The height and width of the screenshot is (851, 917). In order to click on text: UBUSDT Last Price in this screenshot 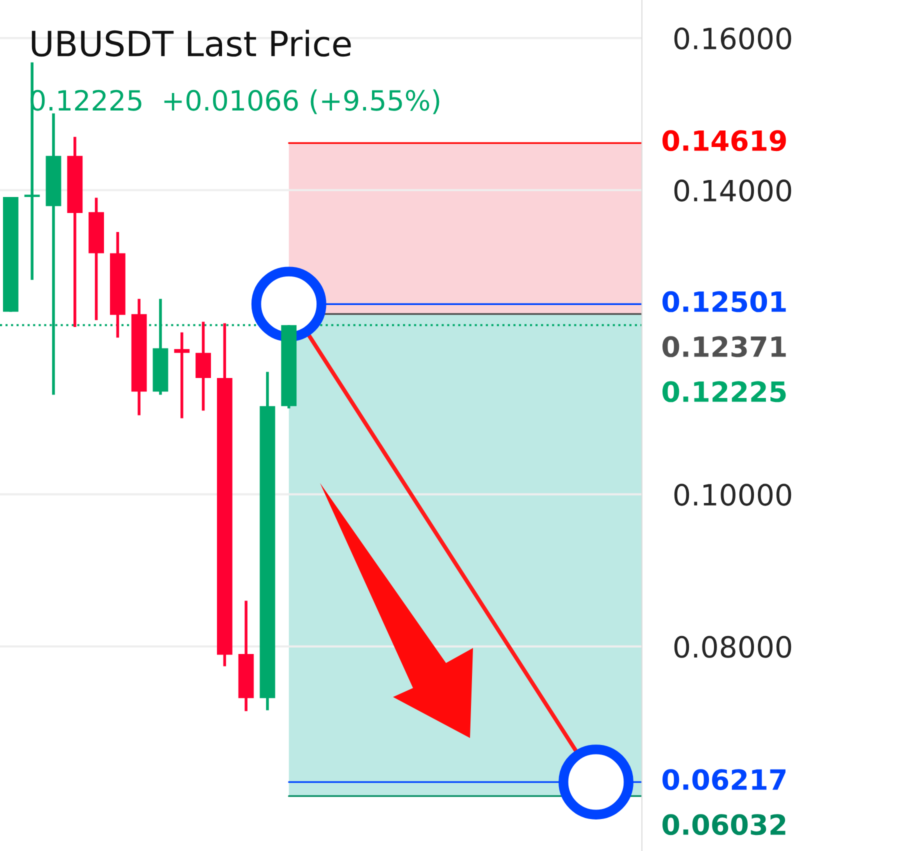, I will do `click(191, 43)`.